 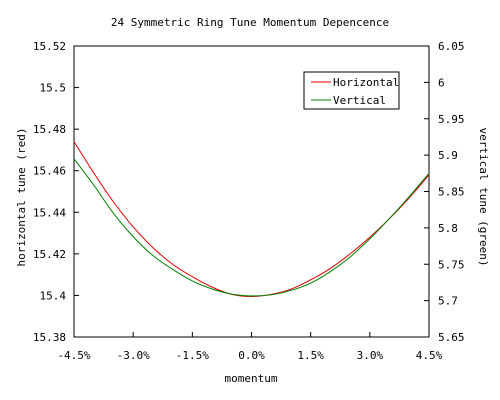 I want to click on y-right-tick-label: 6, so click(x=441, y=82).